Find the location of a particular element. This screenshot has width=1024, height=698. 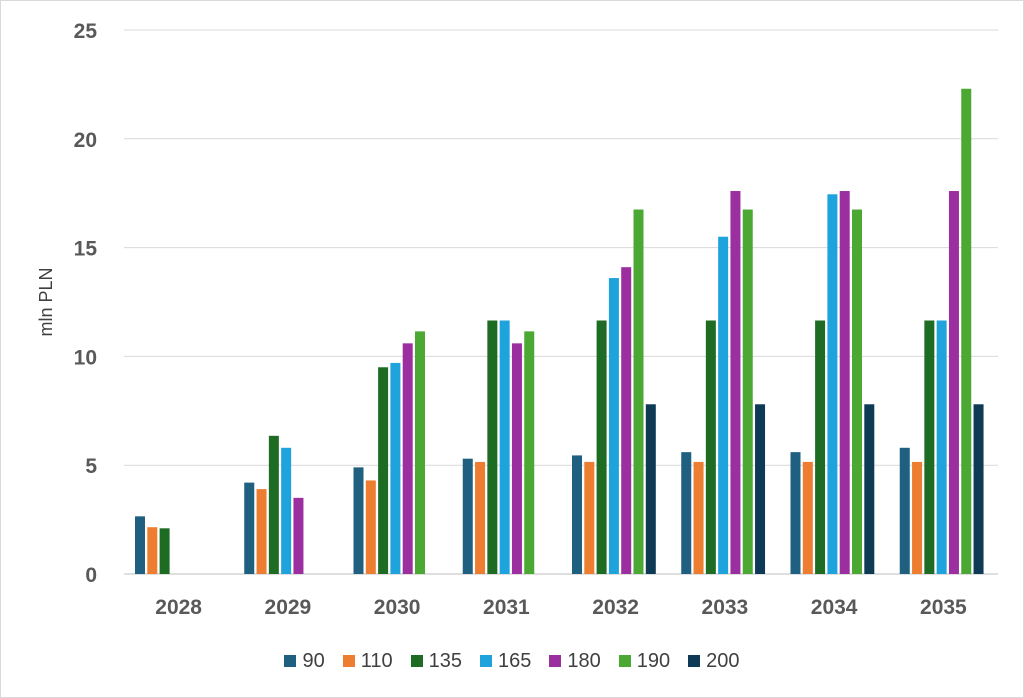

bar-190-2031 is located at coordinates (529, 452).